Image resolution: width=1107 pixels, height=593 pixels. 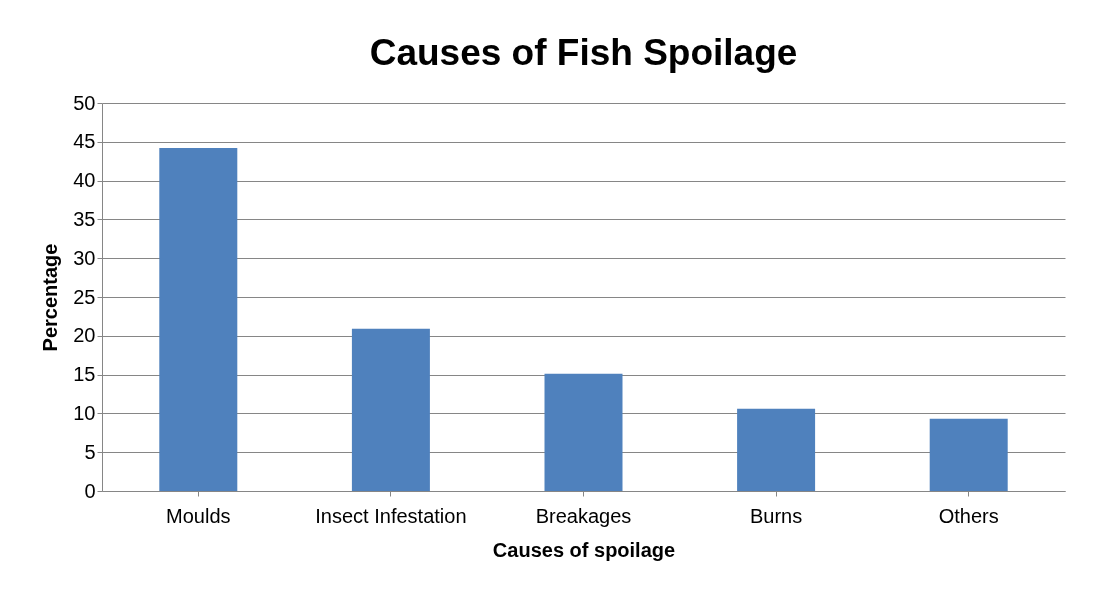 What do you see at coordinates (968, 515) in the screenshot?
I see `x-tick-label: Others` at bounding box center [968, 515].